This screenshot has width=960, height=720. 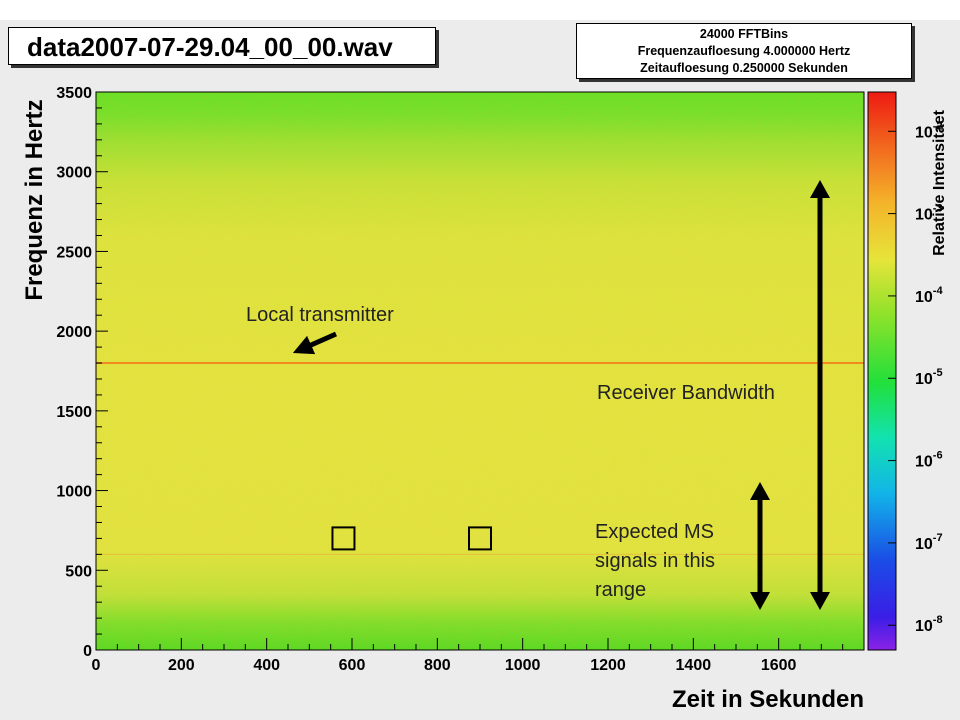 What do you see at coordinates (74, 93) in the screenshot?
I see `y-tick-label: 3500` at bounding box center [74, 93].